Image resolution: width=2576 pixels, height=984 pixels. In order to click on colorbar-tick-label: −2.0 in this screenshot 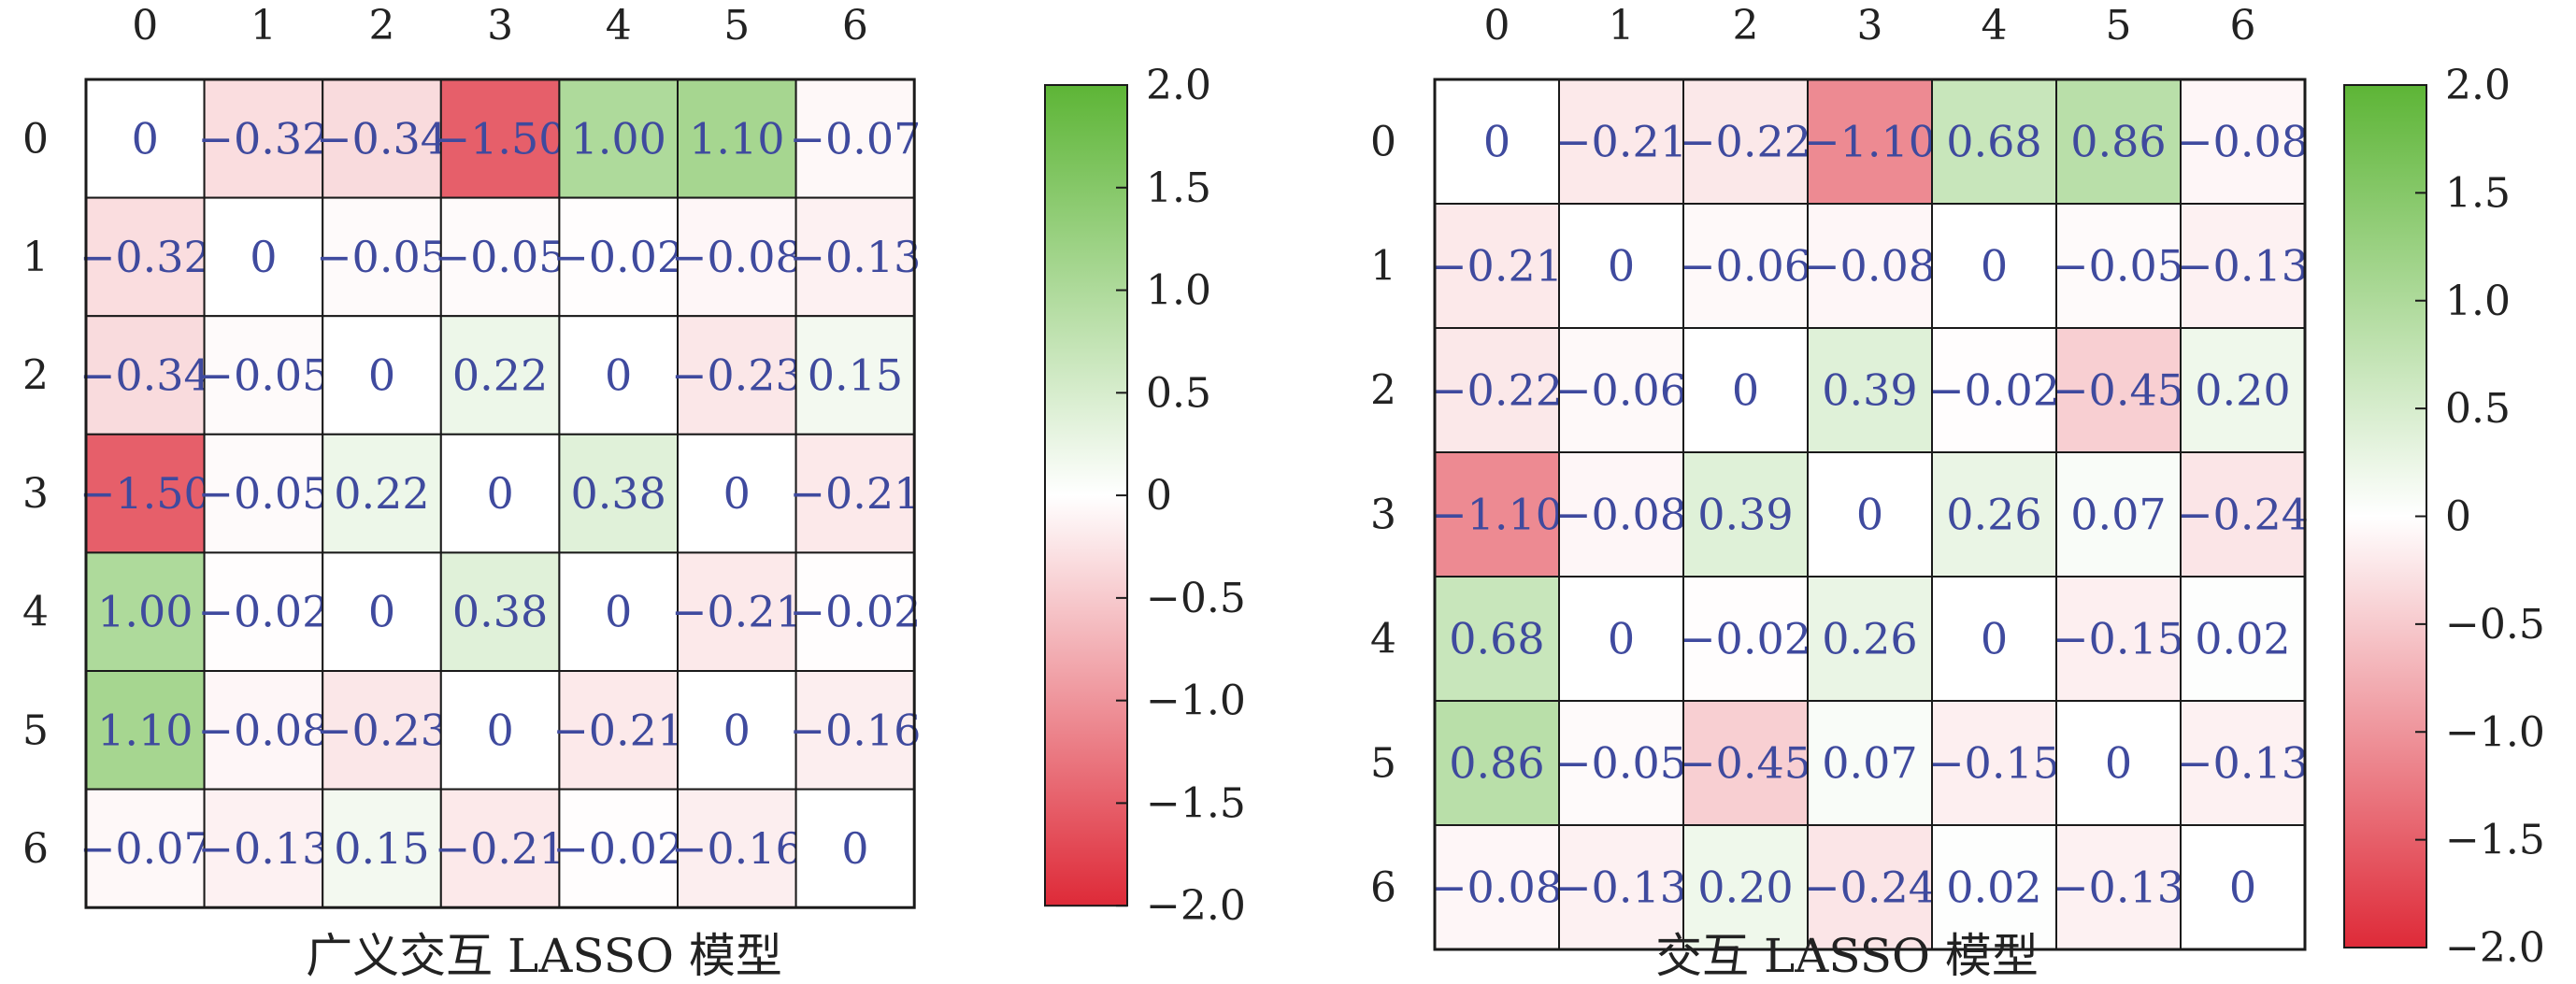, I will do `click(1196, 906)`.